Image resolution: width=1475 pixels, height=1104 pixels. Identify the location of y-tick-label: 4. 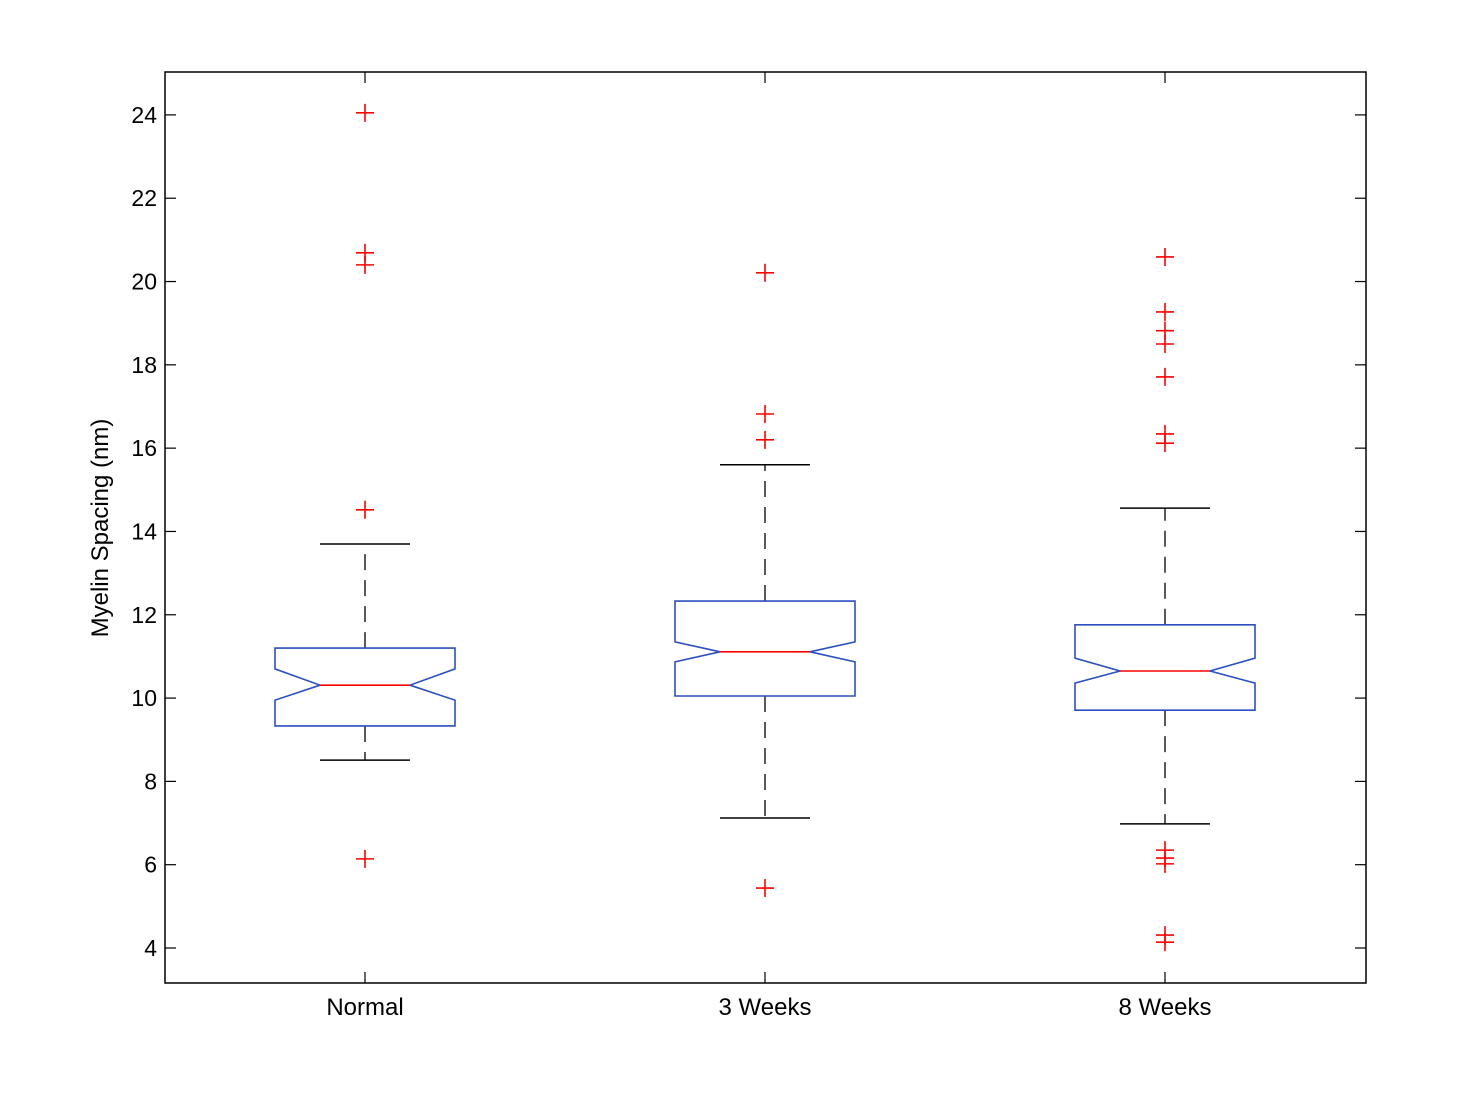
(150, 948).